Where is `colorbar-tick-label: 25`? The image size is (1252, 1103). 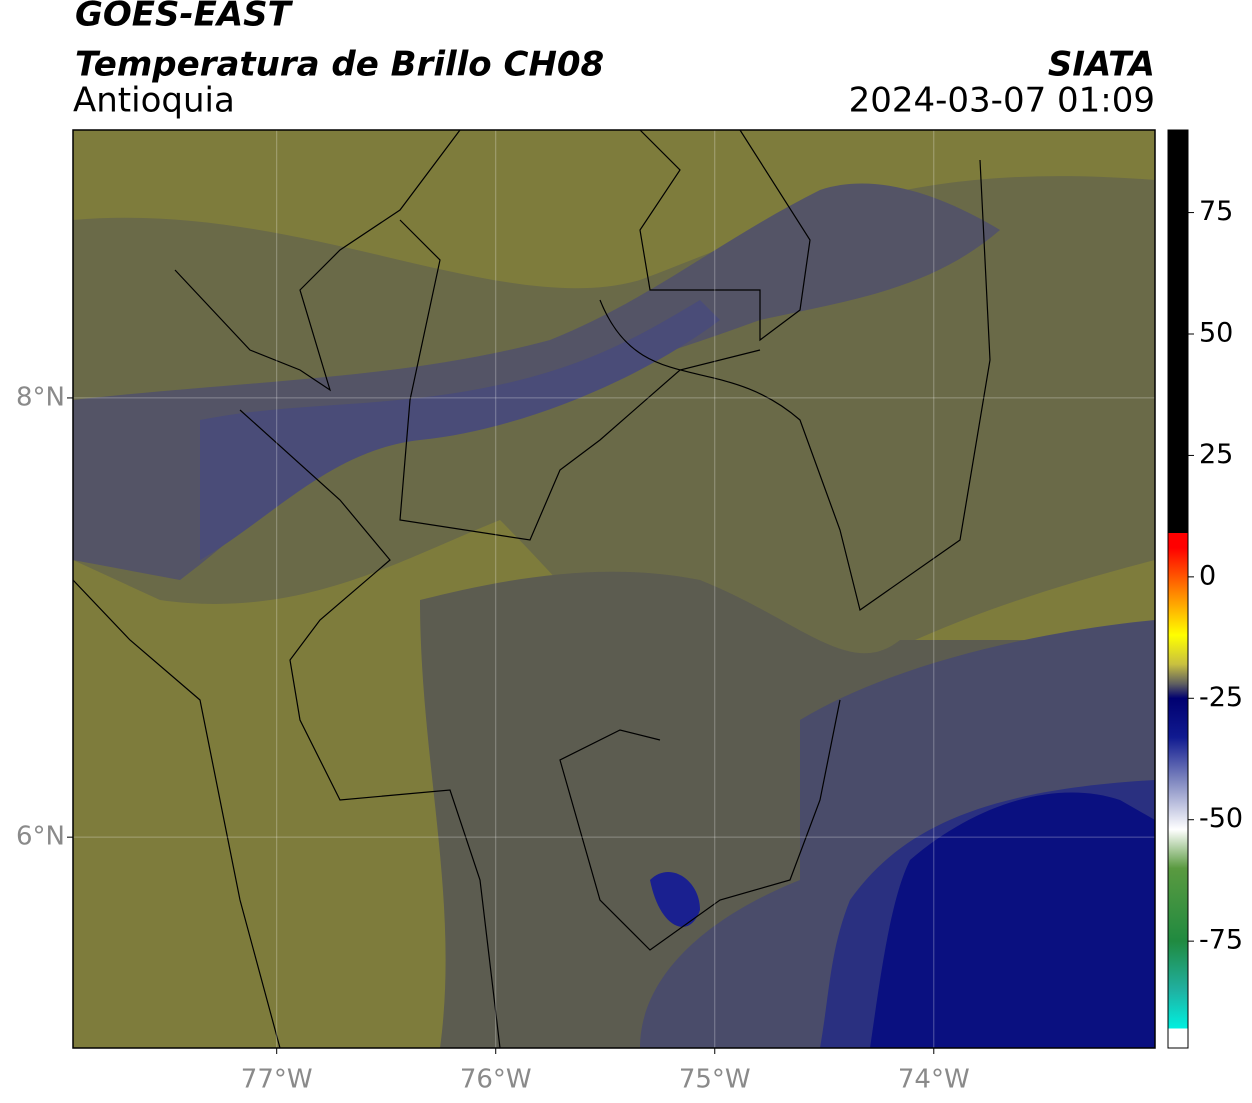
colorbar-tick-label: 25 is located at coordinates (1216, 454).